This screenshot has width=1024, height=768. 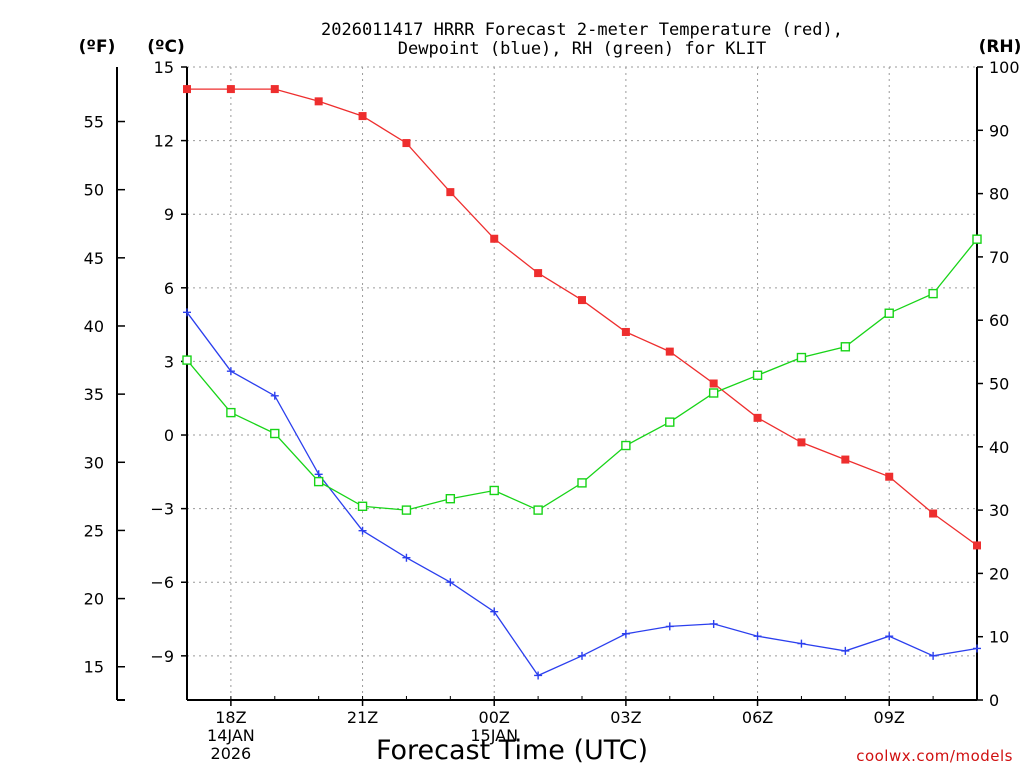 I want to click on celsius-tick-label: 6, so click(x=169, y=288).